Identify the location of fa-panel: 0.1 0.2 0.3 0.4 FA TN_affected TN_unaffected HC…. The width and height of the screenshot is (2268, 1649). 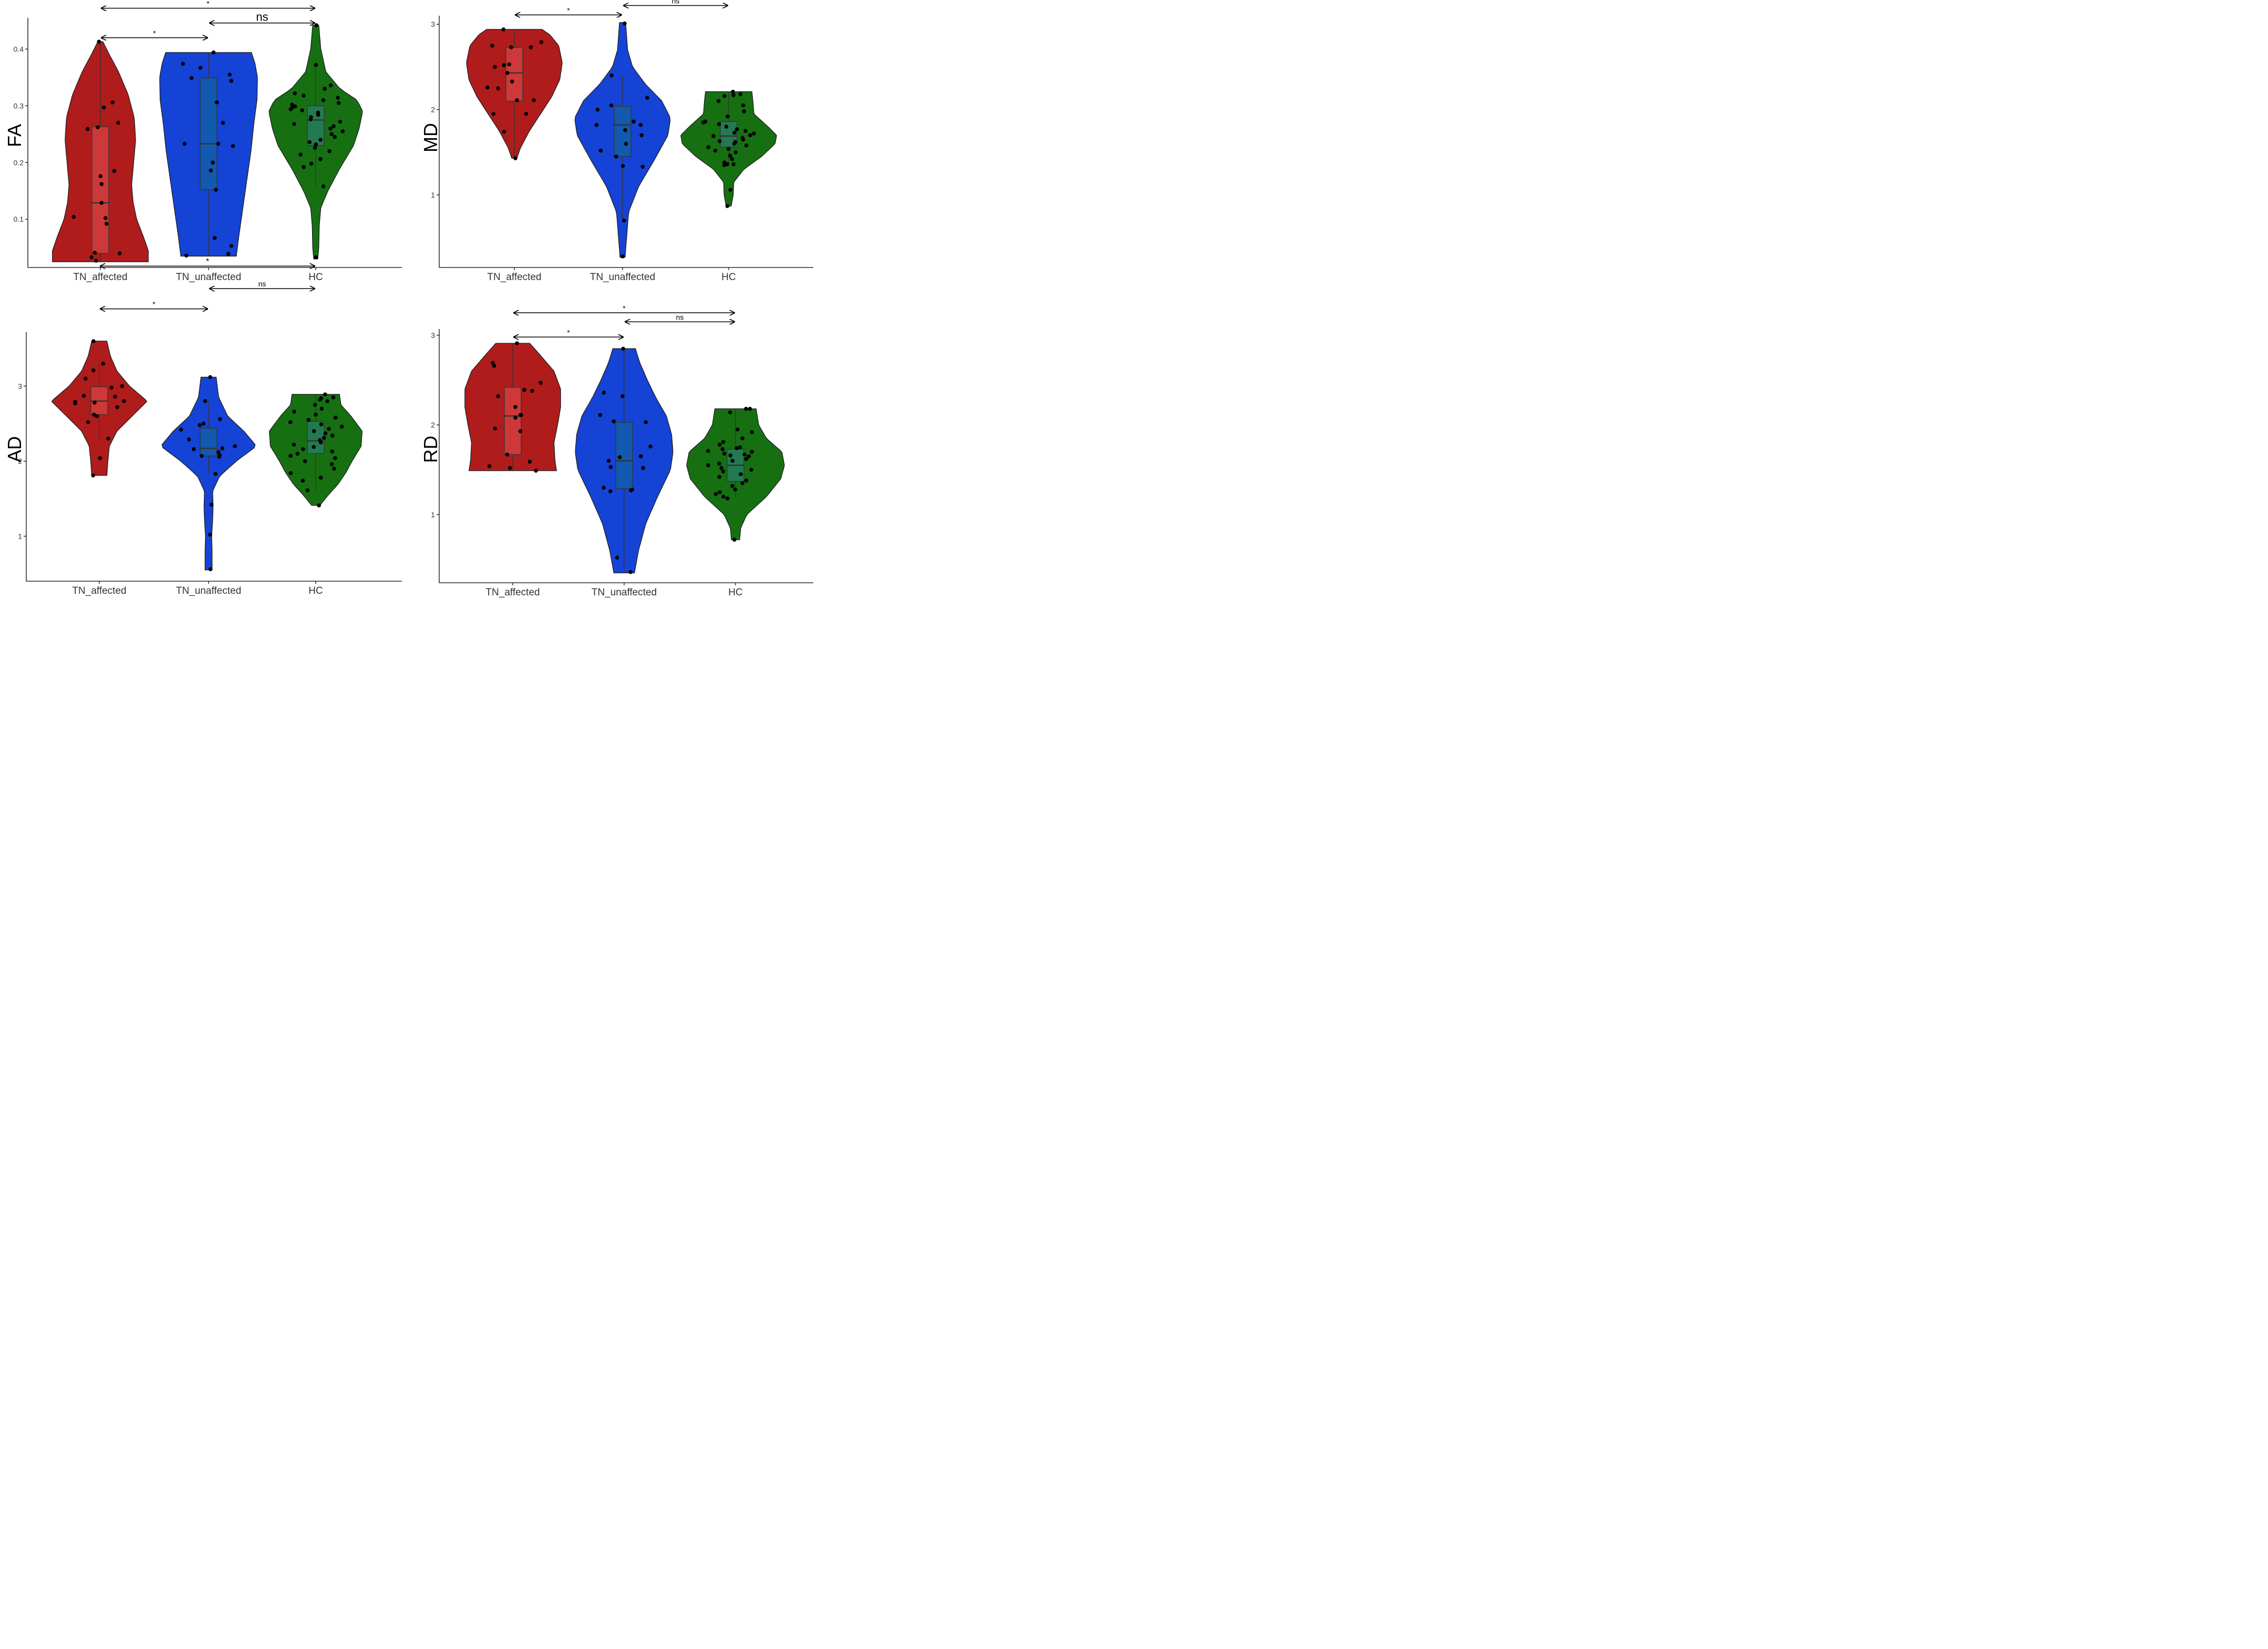
(203, 141).